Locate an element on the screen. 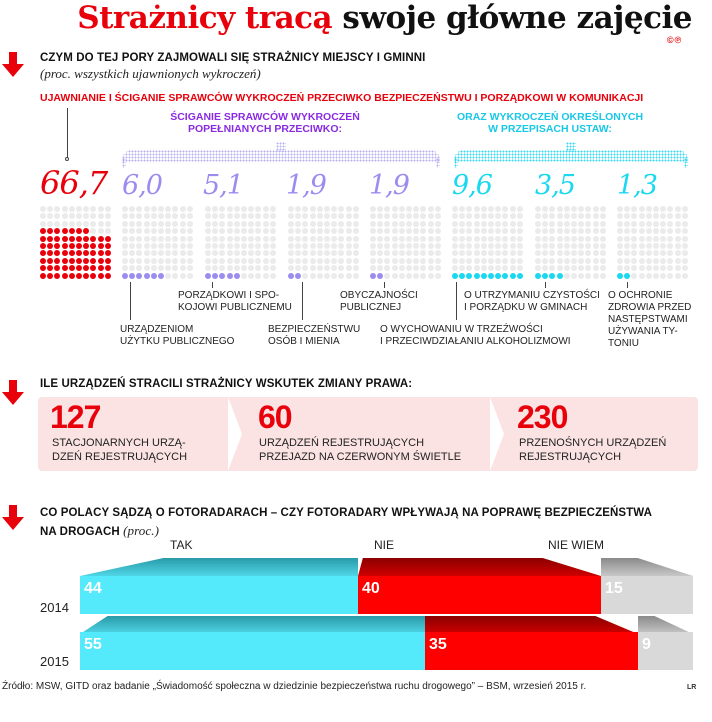  bar-2014-tak: 44 is located at coordinates (219, 595).